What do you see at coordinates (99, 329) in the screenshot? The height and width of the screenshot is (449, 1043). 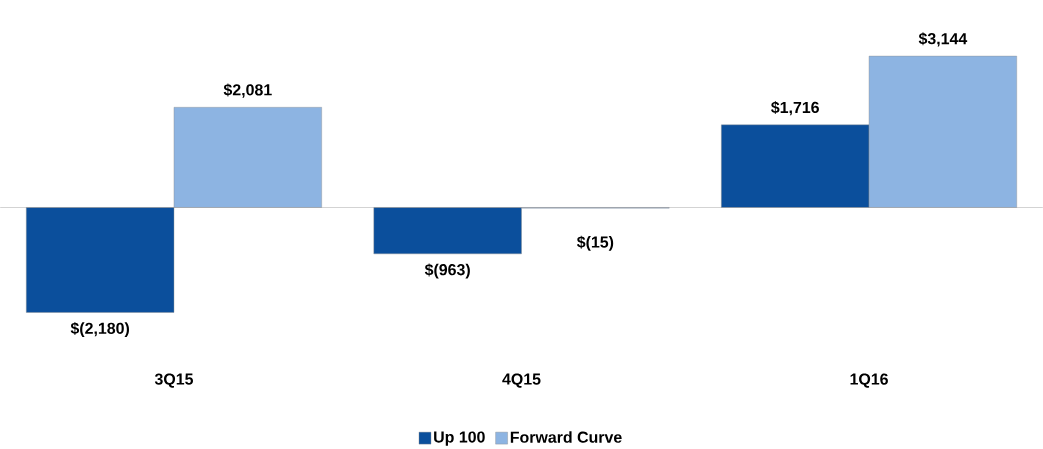 I see `data-label: $(2,180)` at bounding box center [99, 329].